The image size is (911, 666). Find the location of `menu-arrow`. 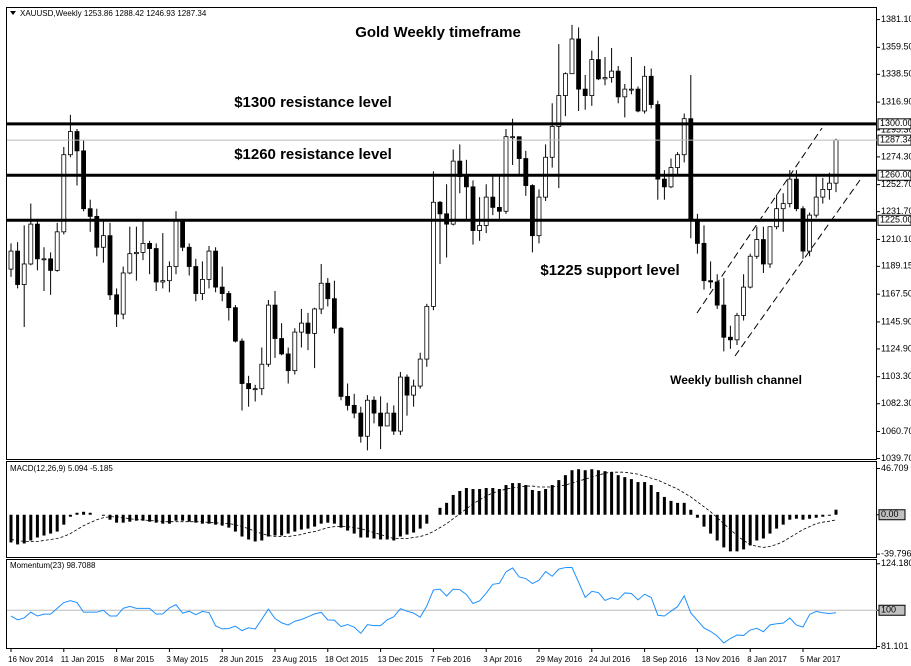

menu-arrow is located at coordinates (13, 13).